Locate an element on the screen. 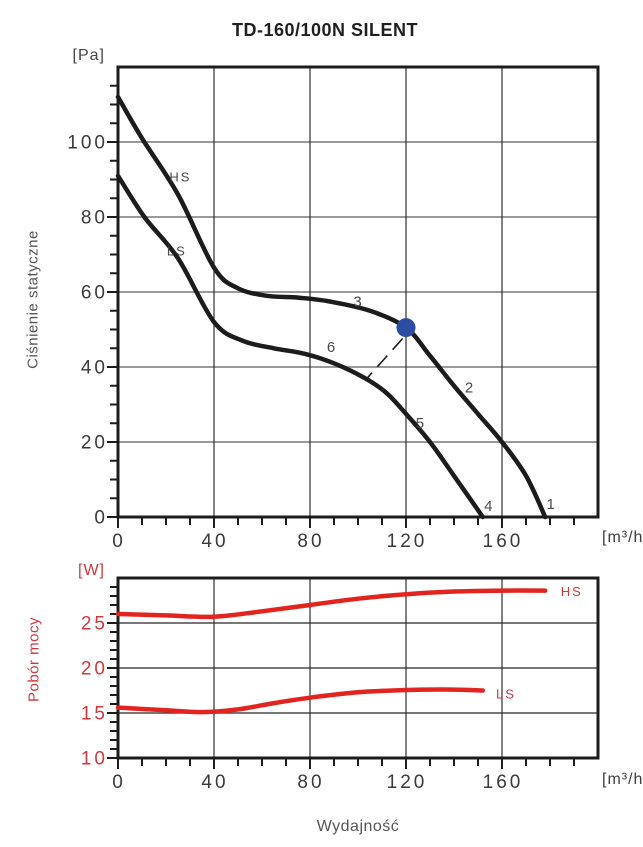 The height and width of the screenshot is (847, 643). y-tick-label: 100 is located at coordinates (87, 143).